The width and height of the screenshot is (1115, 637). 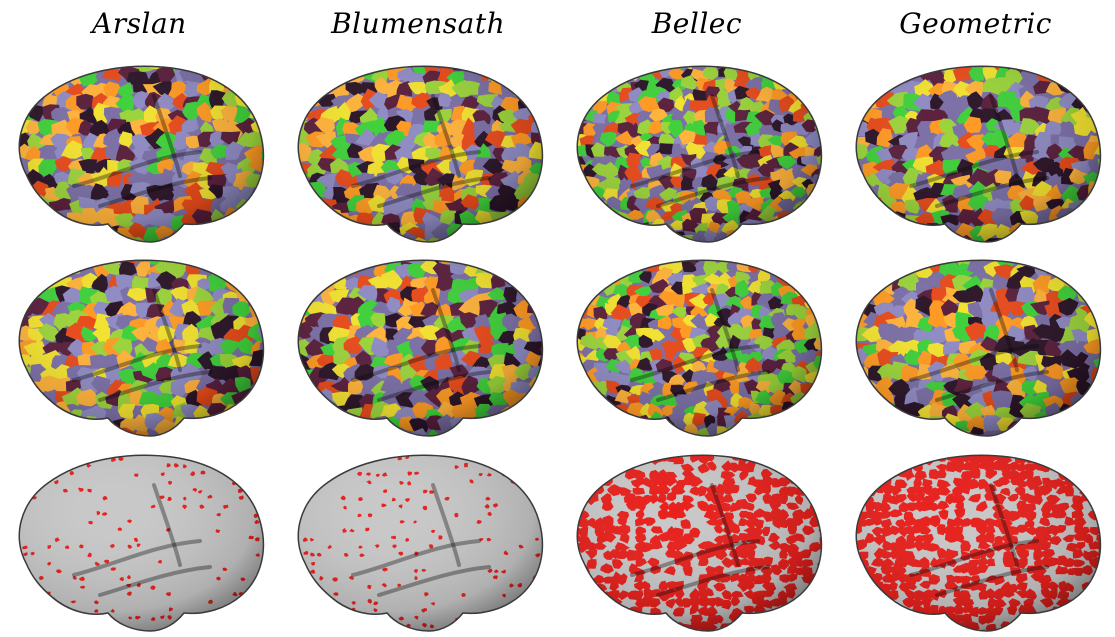 I want to click on column-headers: Arslan Blumensath Bellec Geometric, so click(x=557, y=24).